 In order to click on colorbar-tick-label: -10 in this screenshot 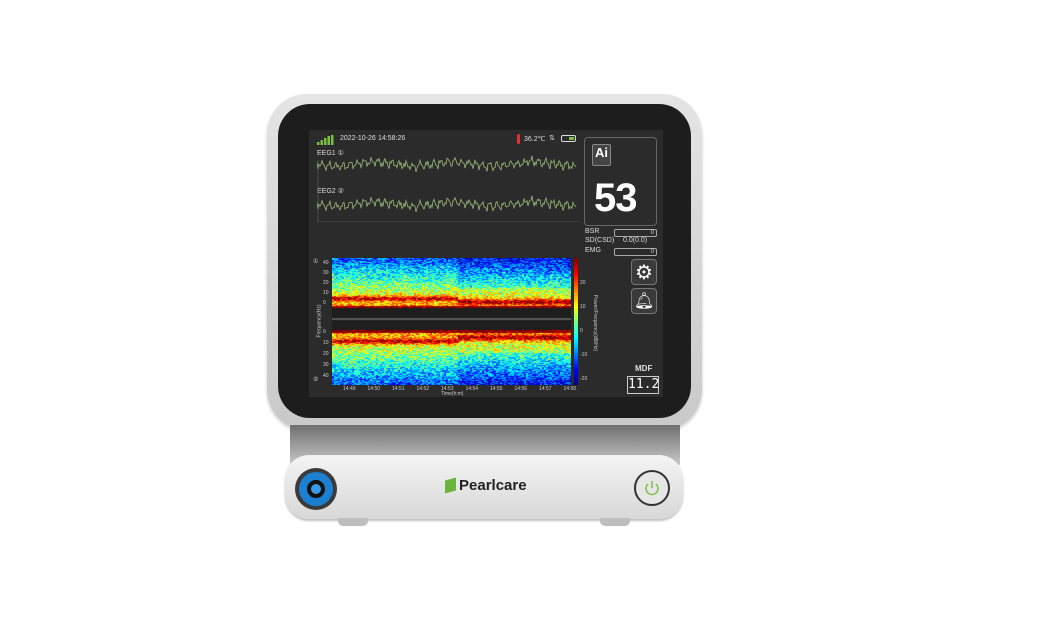, I will do `click(584, 355)`.